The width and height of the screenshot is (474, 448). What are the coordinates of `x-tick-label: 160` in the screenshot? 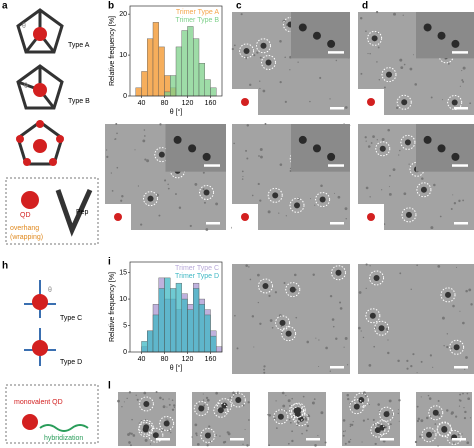 It's located at (211, 359).